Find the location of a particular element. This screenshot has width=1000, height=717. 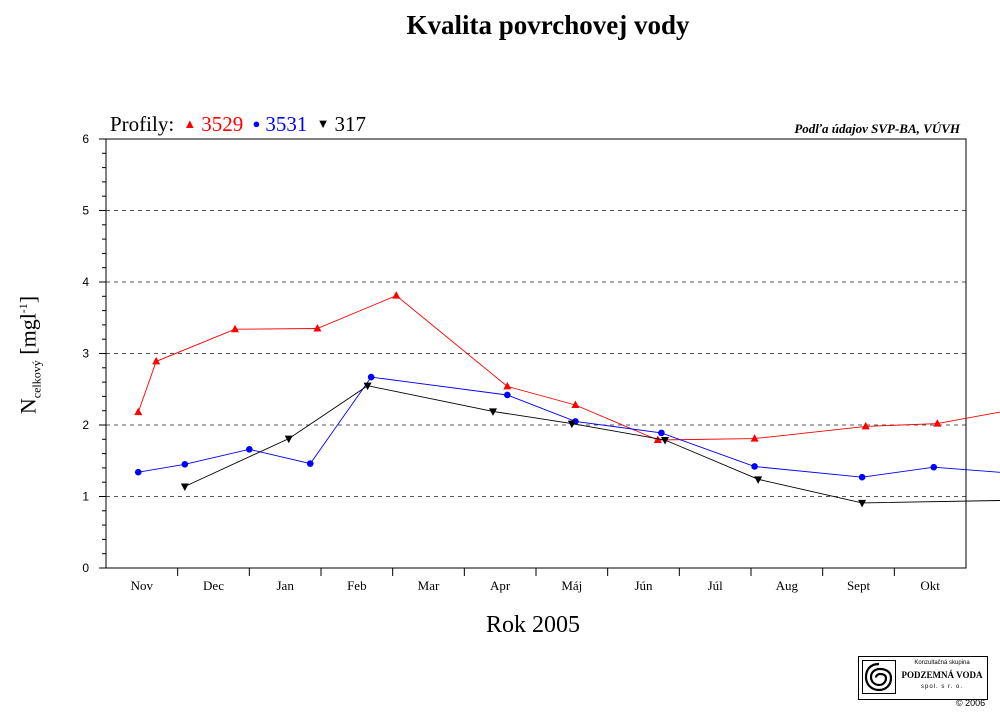

y-tick-label: 5 is located at coordinates (85, 211).